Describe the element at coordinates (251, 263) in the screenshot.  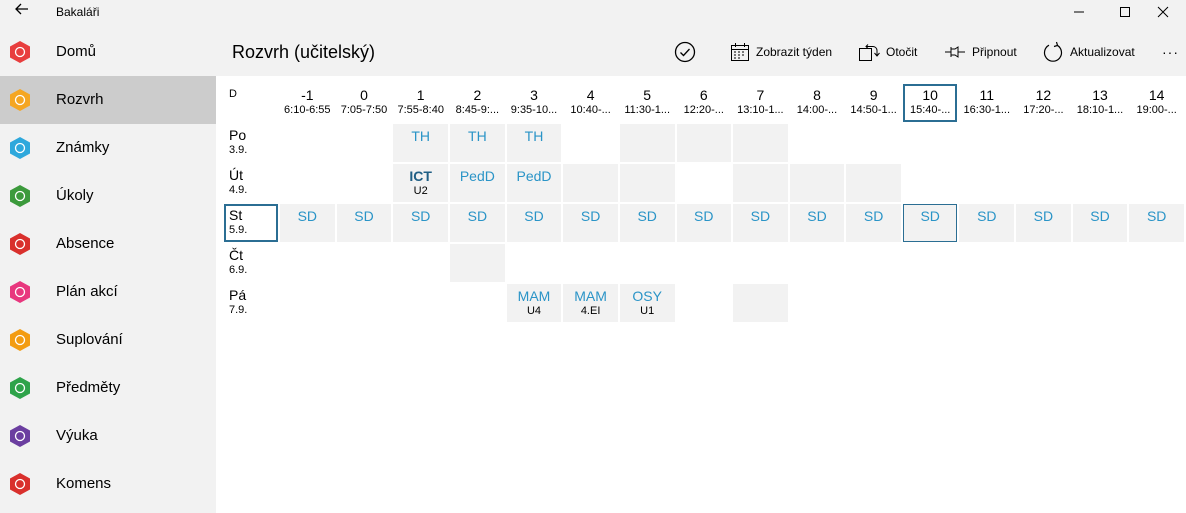
I see `day-cell: Čt 6.9.` at that location.